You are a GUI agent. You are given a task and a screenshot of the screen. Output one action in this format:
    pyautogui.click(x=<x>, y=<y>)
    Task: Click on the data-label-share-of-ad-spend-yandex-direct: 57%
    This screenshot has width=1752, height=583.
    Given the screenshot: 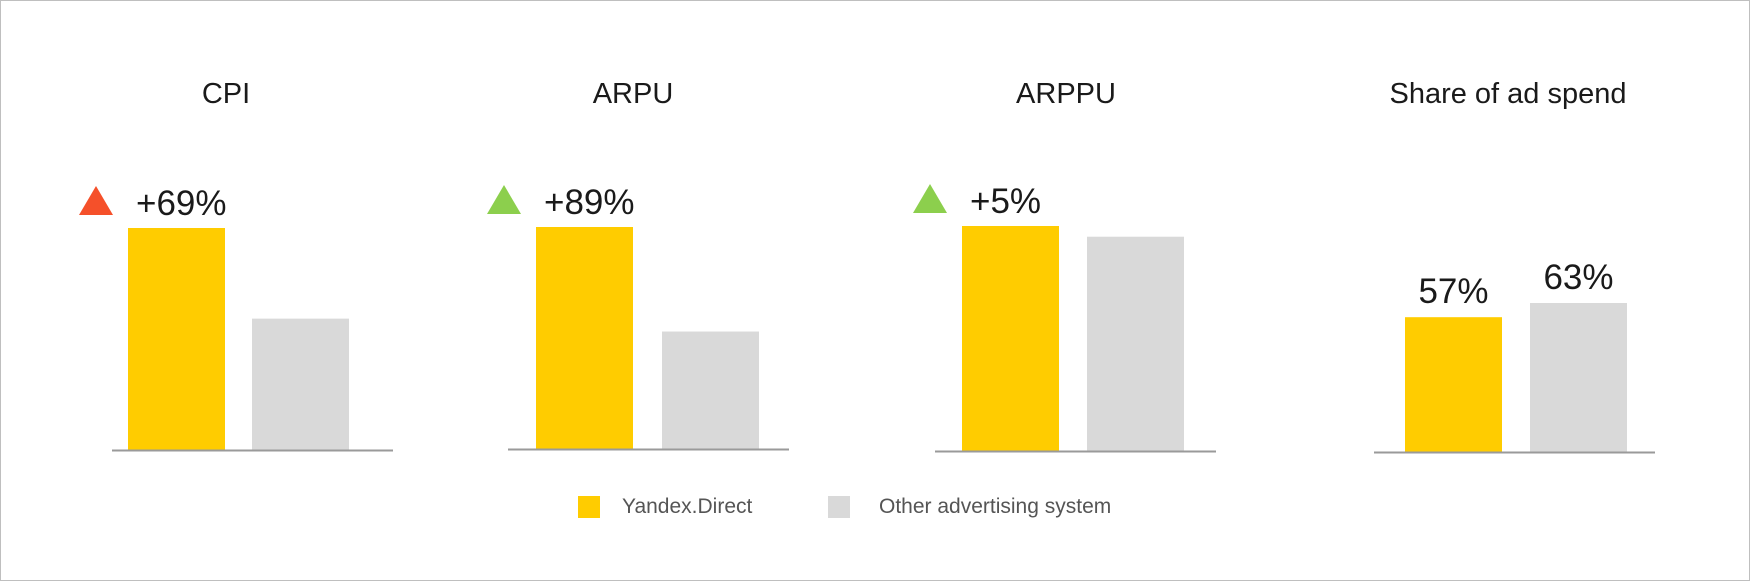 What is the action you would take?
    pyautogui.click(x=1453, y=291)
    